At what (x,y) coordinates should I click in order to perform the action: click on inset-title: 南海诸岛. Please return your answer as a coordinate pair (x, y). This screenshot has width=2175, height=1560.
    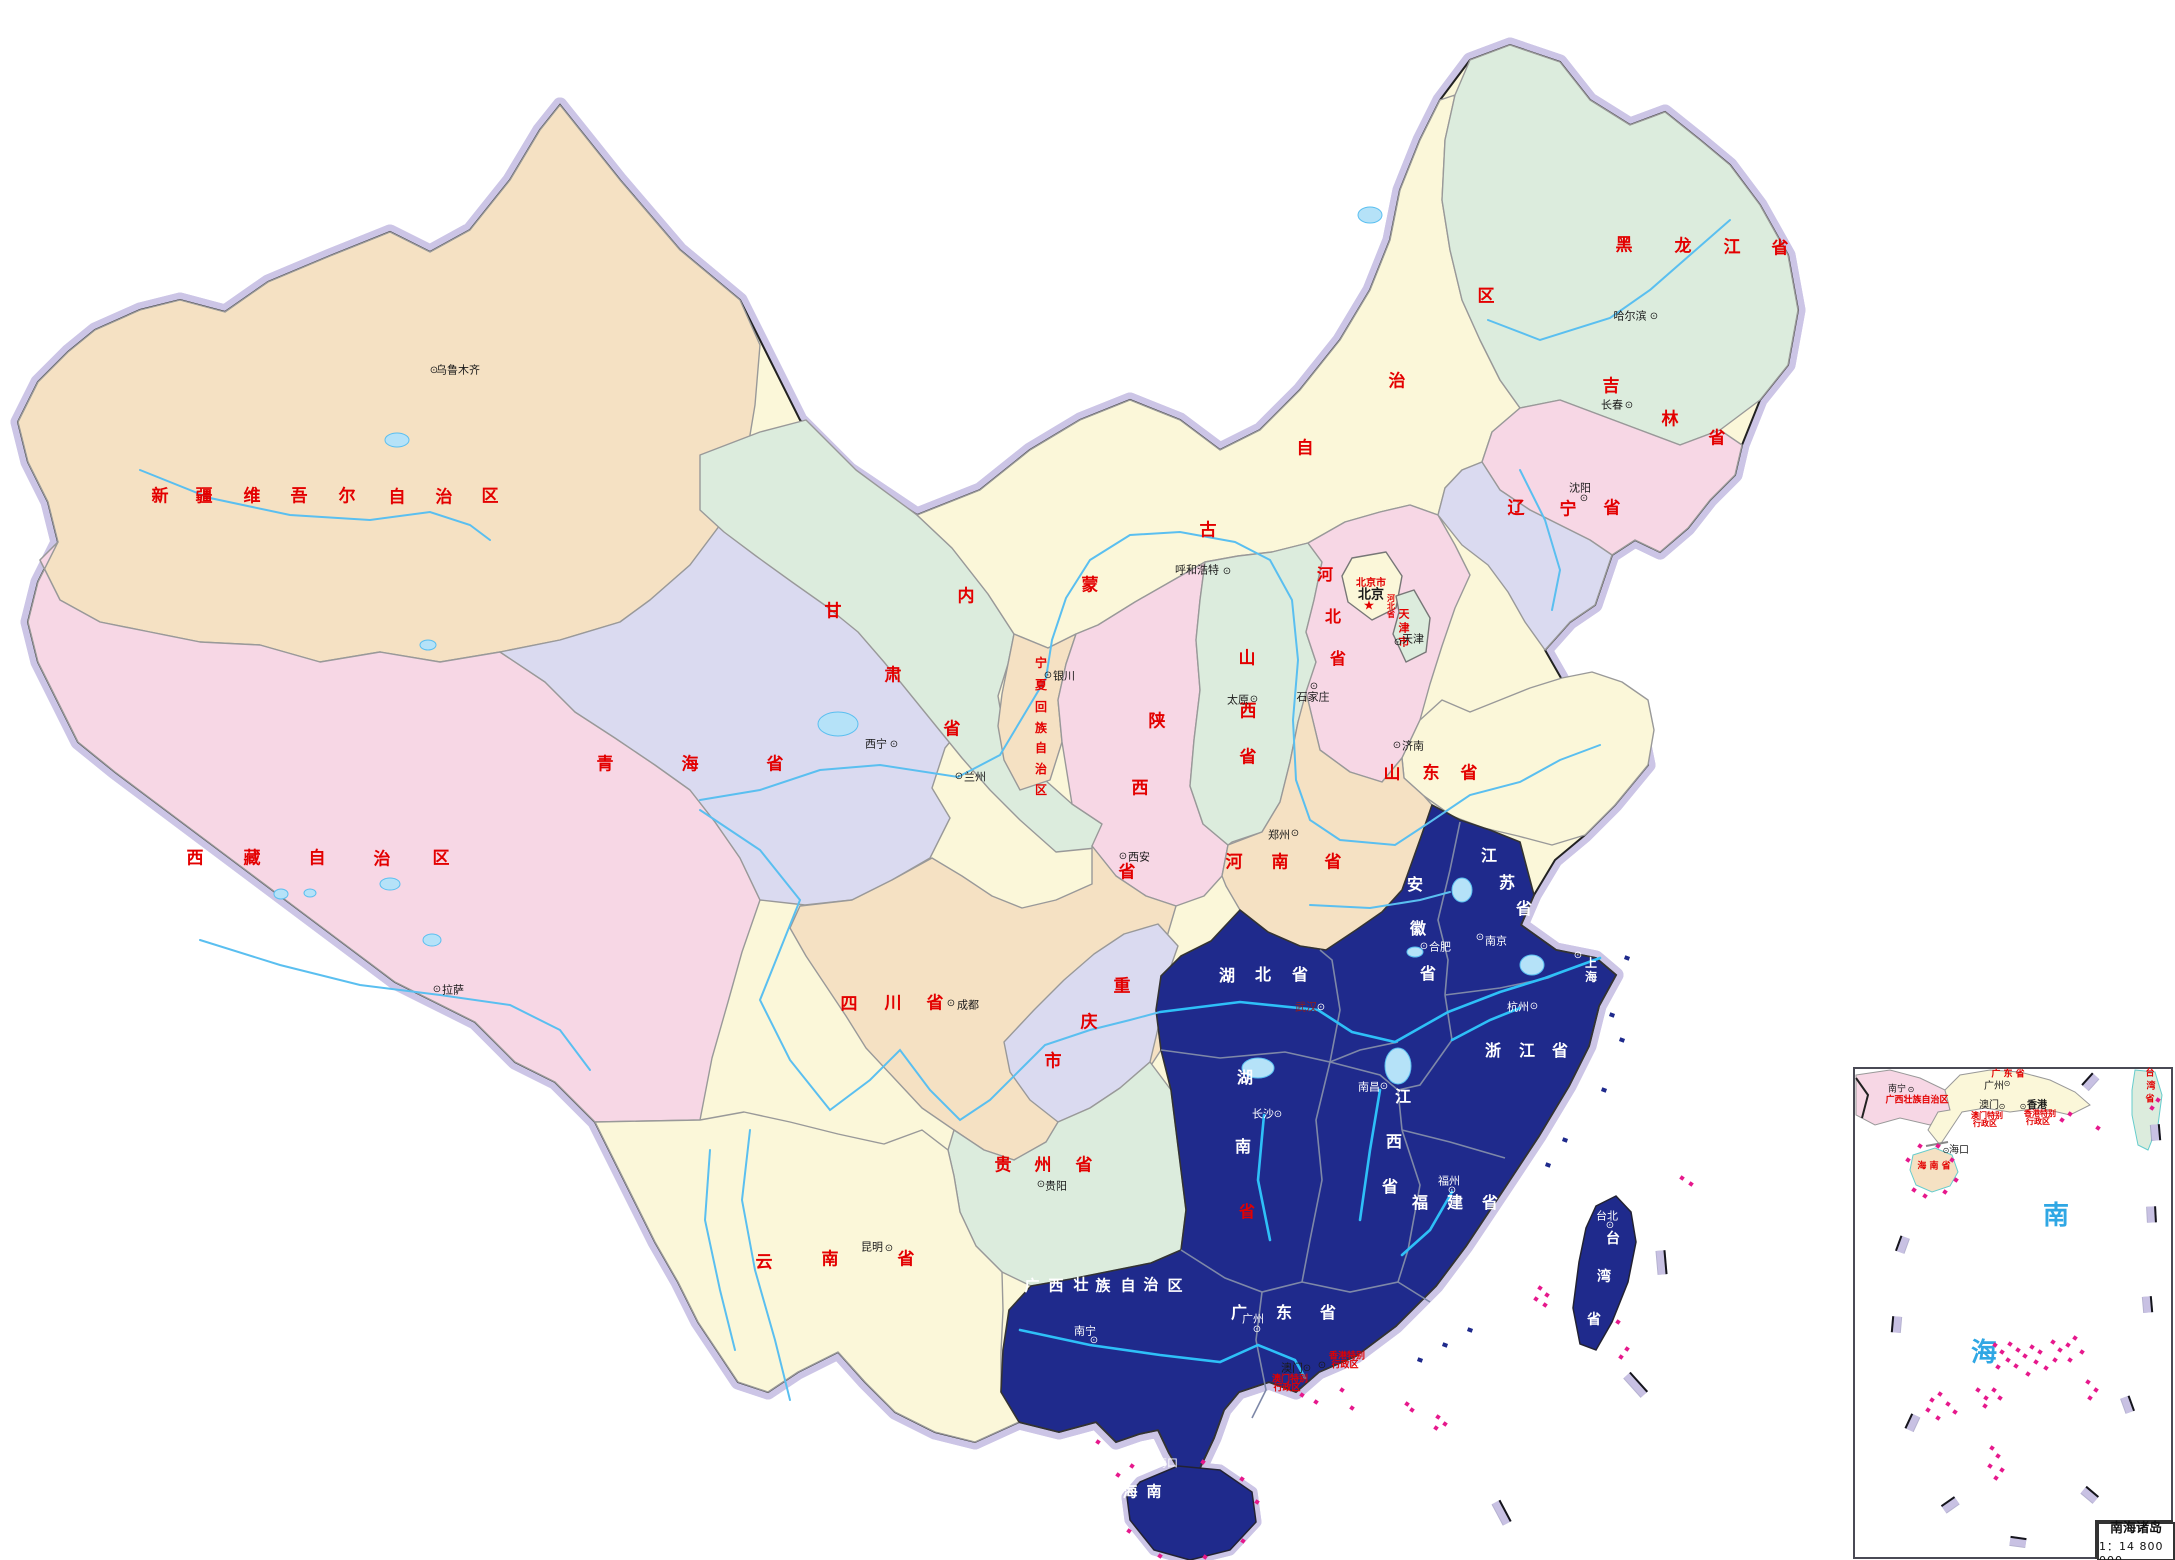
    Looking at the image, I should click on (2135, 1528).